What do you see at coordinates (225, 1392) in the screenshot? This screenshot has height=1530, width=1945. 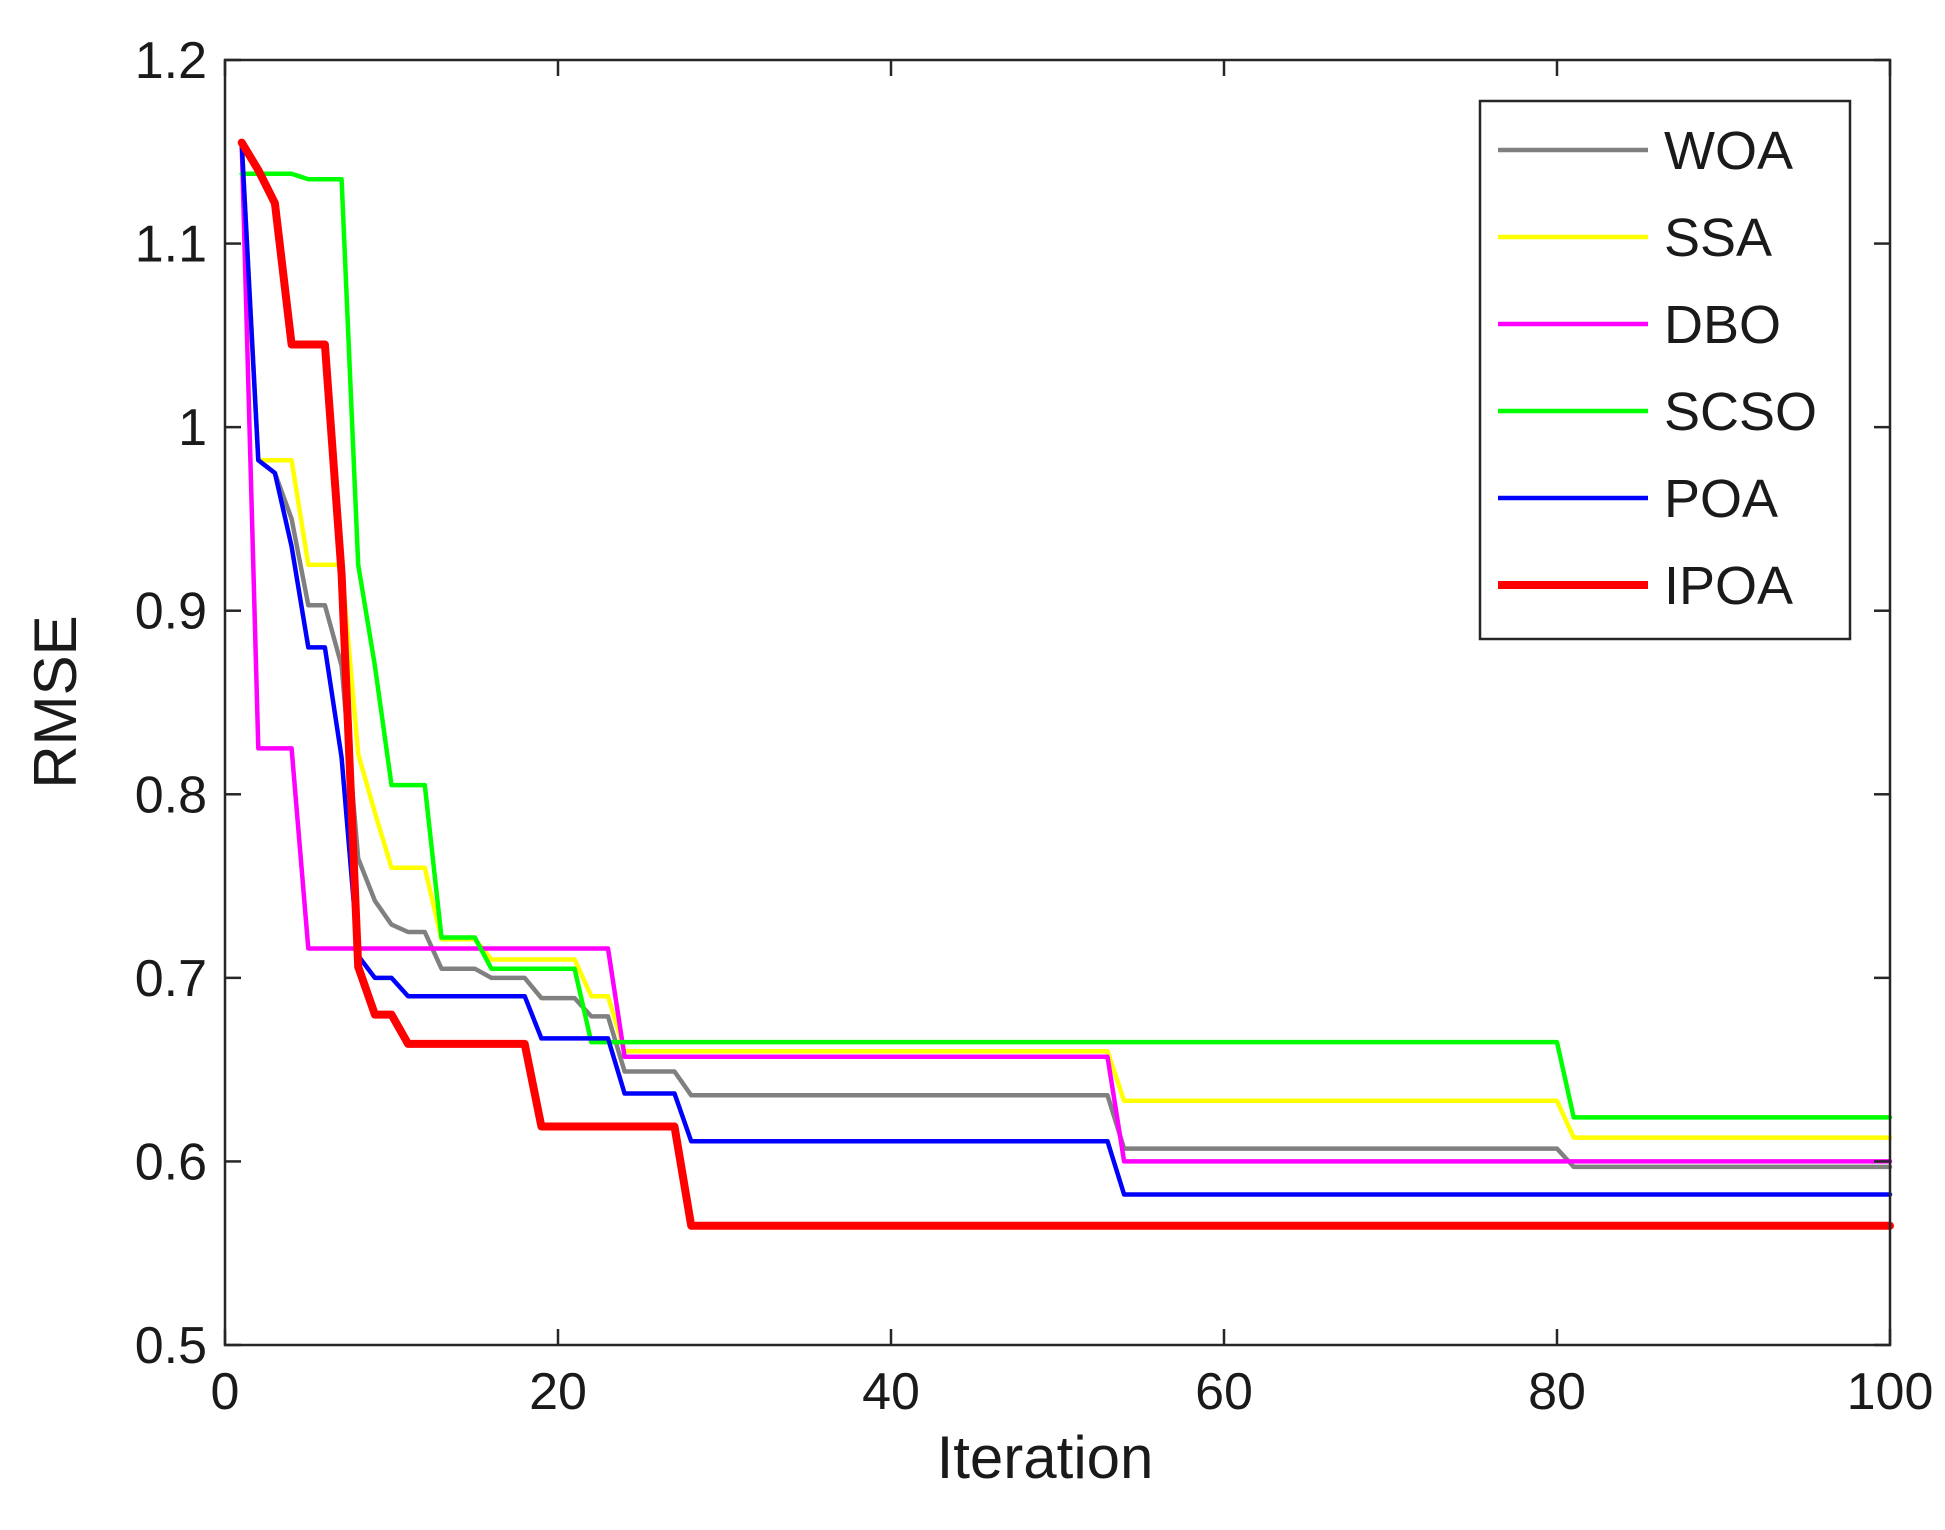 I see `x-tick-label: 0` at bounding box center [225, 1392].